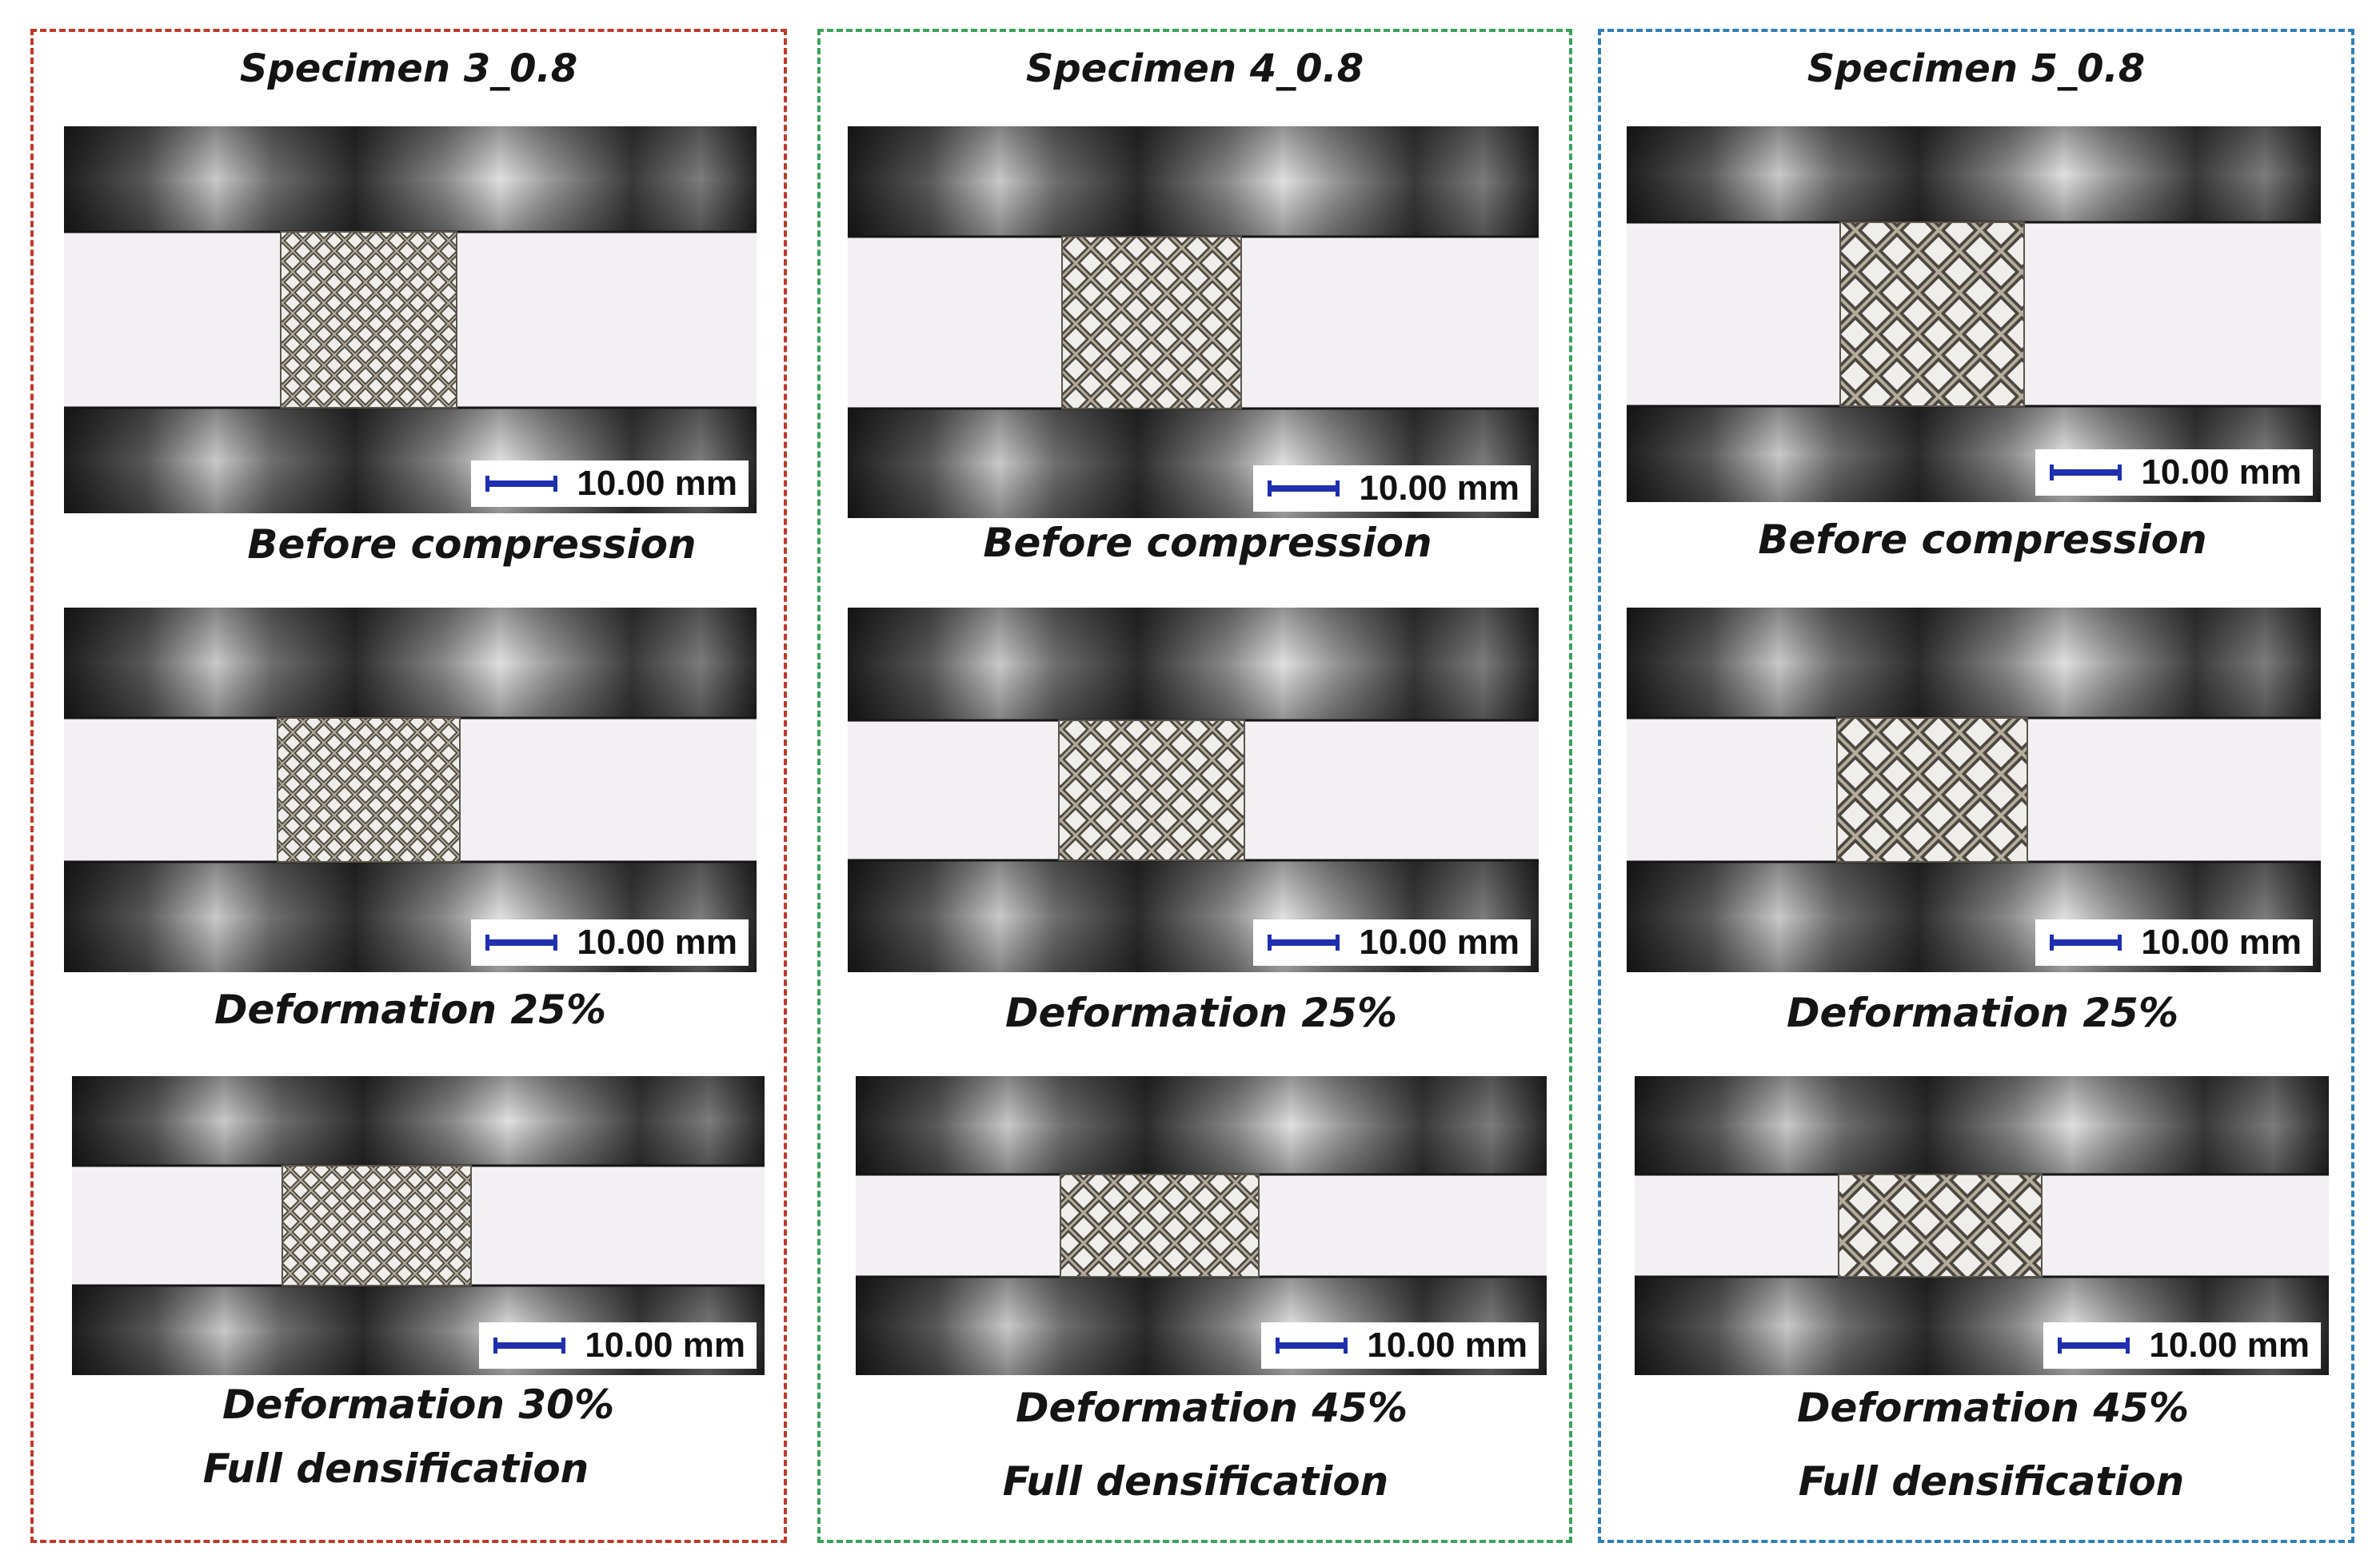  What do you see at coordinates (410, 1010) in the screenshot?
I see `caption-specimen-3-def25: Deformation 25%` at bounding box center [410, 1010].